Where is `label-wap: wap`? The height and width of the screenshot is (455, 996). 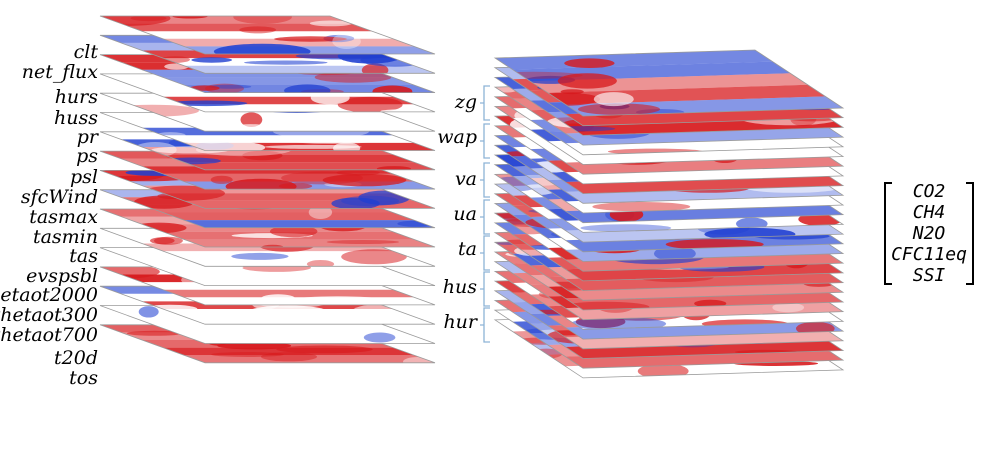 label-wap: wap is located at coordinates (457, 137).